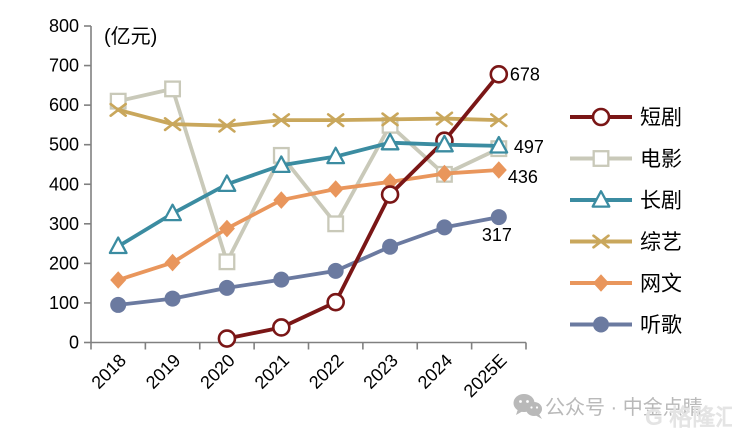 The height and width of the screenshot is (435, 732). Describe the element at coordinates (130, 36) in the screenshot. I see `unit-label: (亿元)` at that location.